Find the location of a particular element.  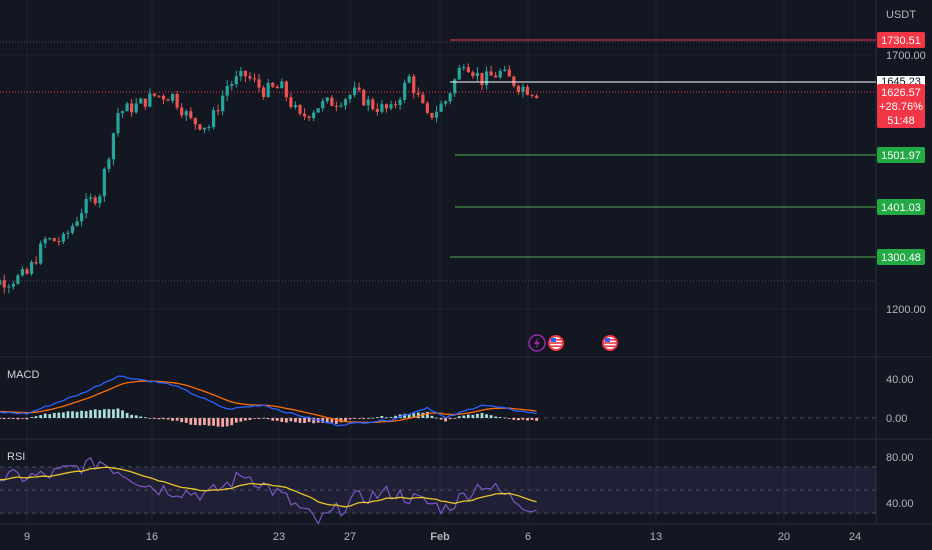

rsi-ma-line is located at coordinates (268, 487).